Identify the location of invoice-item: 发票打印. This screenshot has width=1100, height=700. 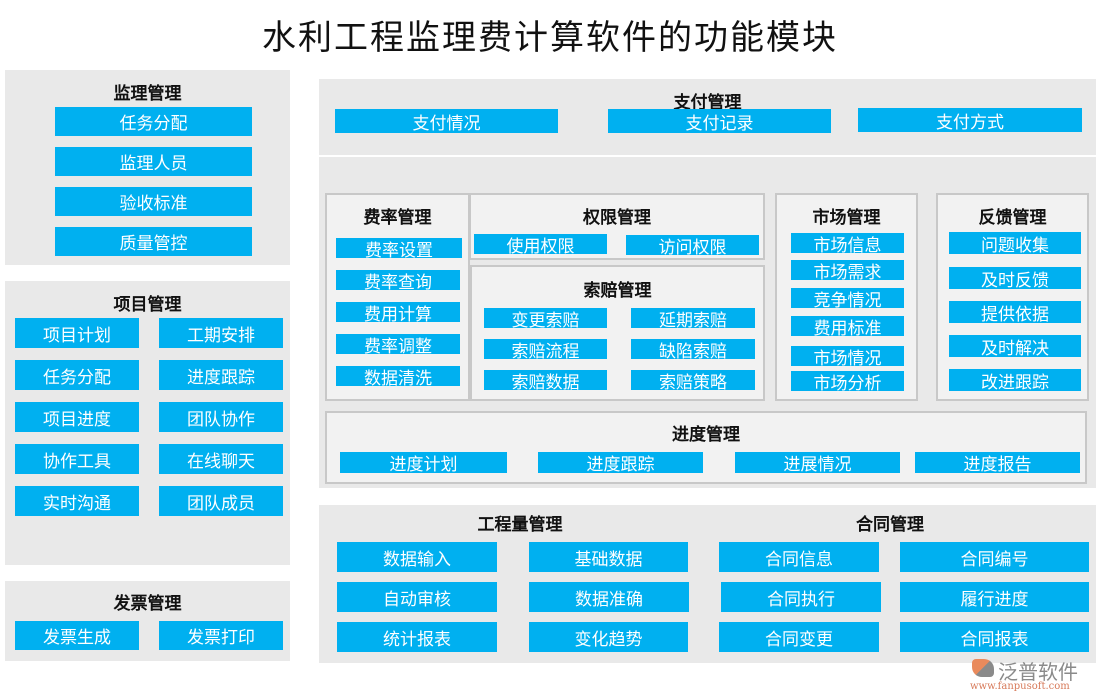
(221, 635).